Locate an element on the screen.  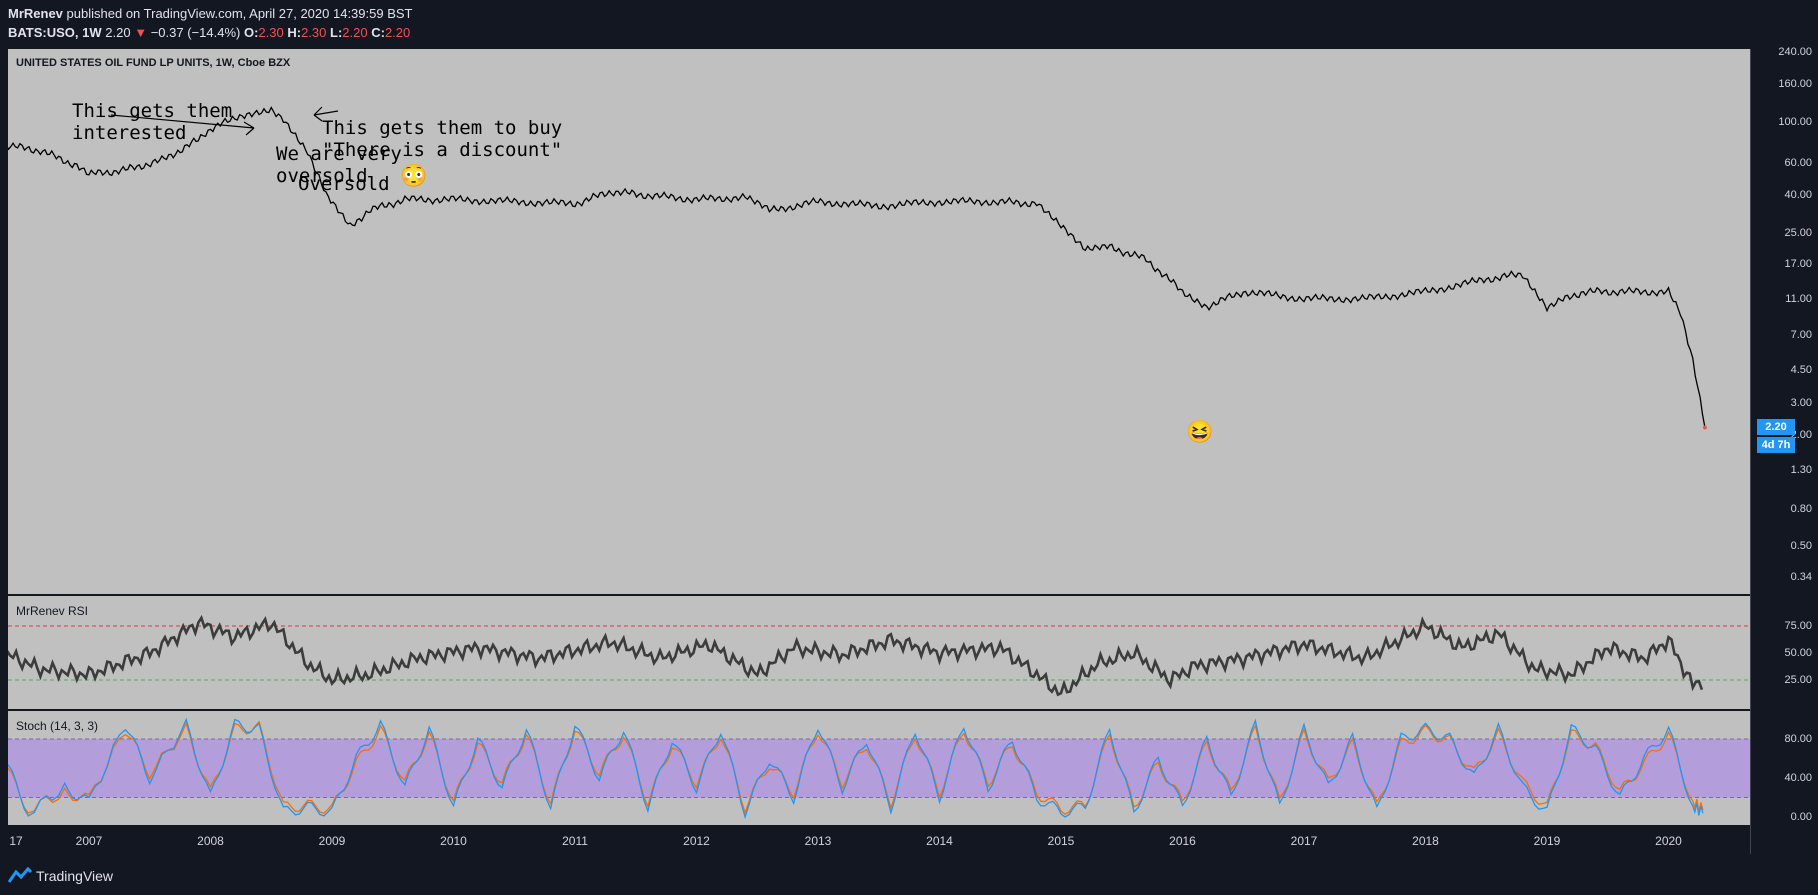
price-tick-label: 0.50 is located at coordinates (1801, 546).